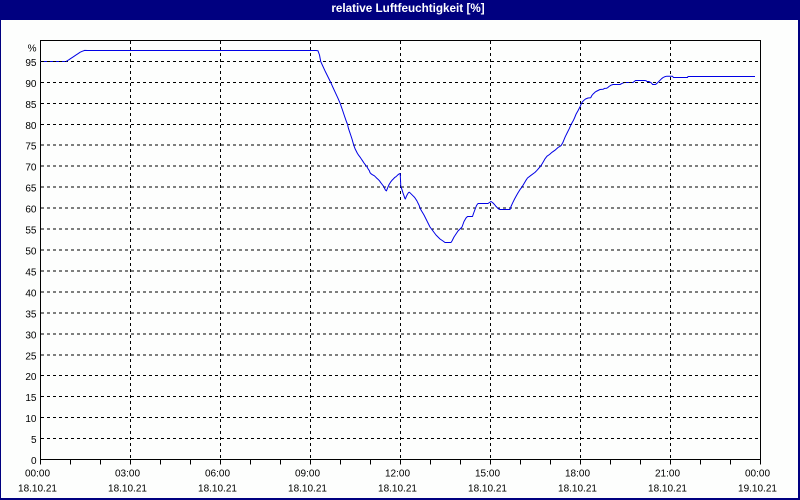 The image size is (800, 500). What do you see at coordinates (31, 210) in the screenshot?
I see `svg-text: 60` at bounding box center [31, 210].